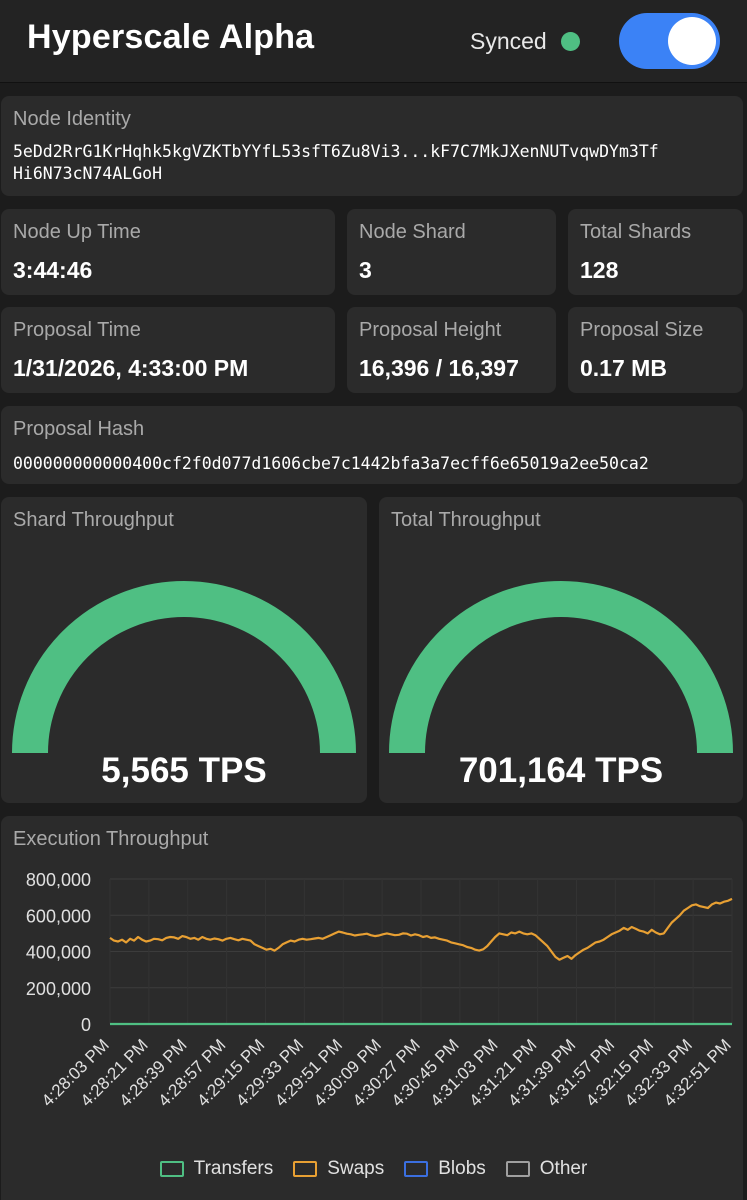 The height and width of the screenshot is (1200, 747). Describe the element at coordinates (77, 232) in the screenshot. I see `node-up-time-label: Node Up Time` at that location.